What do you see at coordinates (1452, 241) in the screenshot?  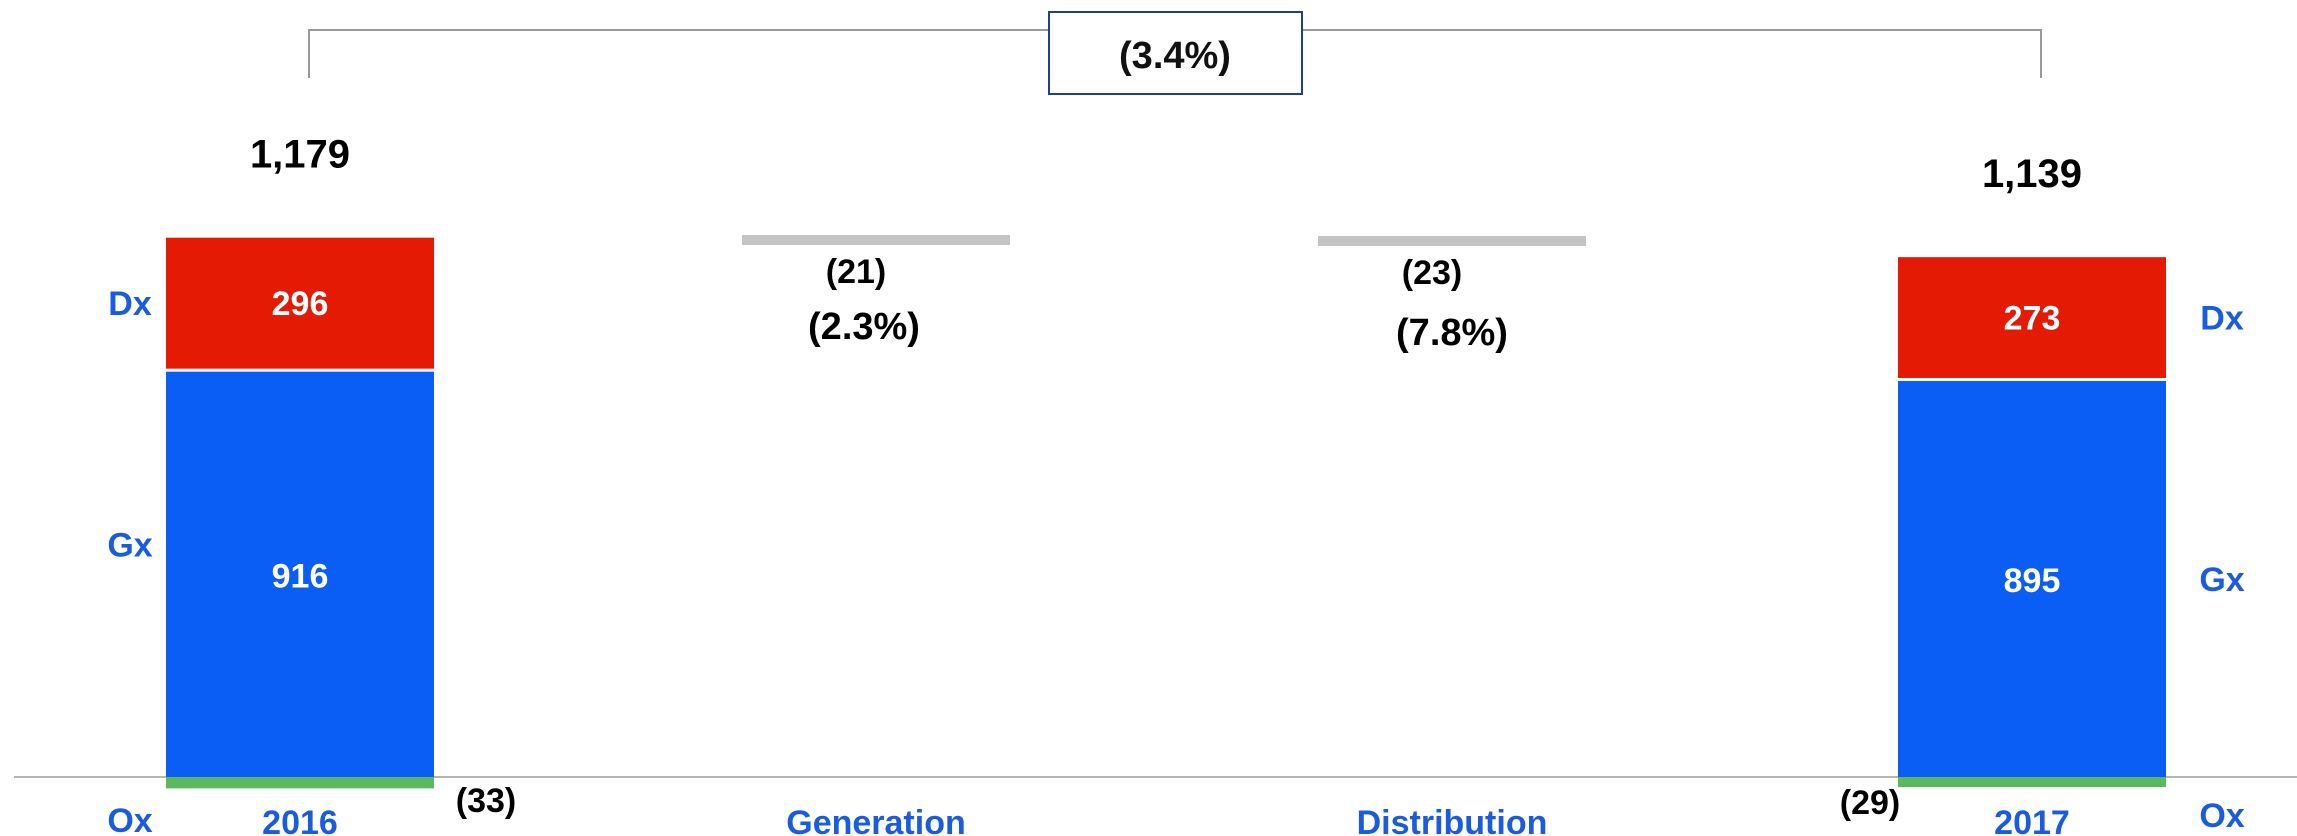 I see `step-bar-Distribution` at bounding box center [1452, 241].